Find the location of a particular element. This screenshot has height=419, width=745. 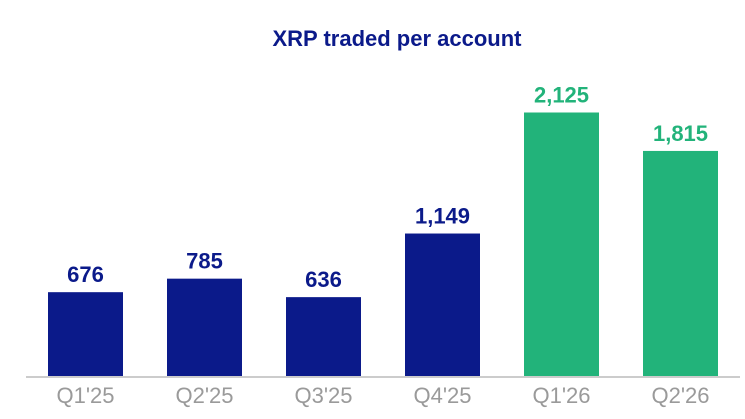

chart-title: XRP traded per account is located at coordinates (398, 38).